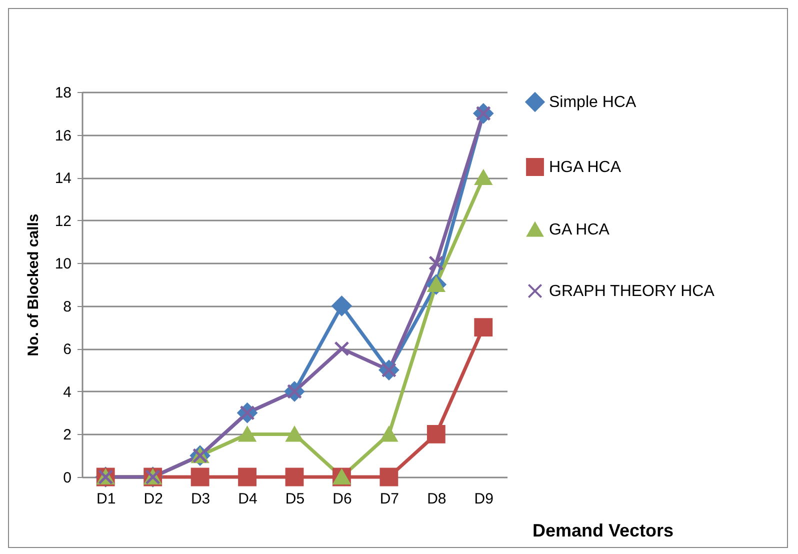  I want to click on x-tick-label: D6, so click(342, 499).